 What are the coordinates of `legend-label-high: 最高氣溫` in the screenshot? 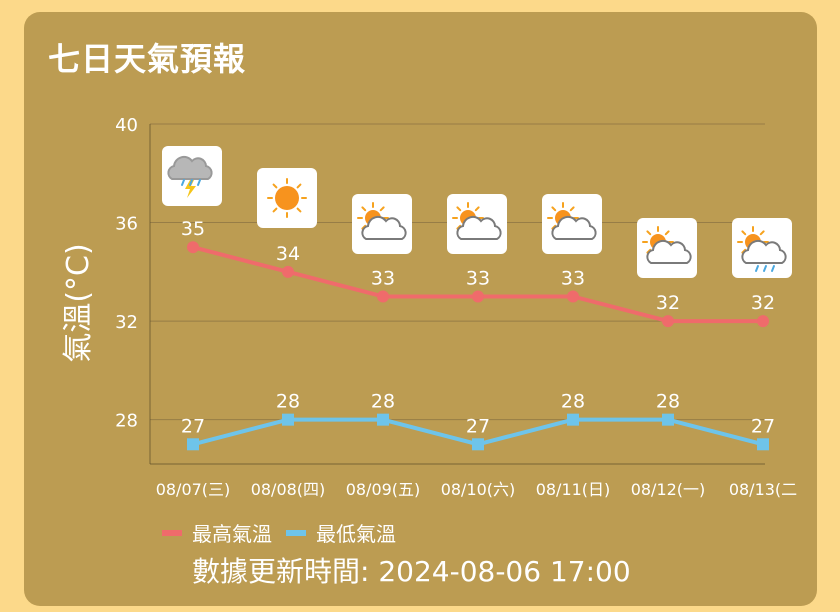 It's located at (232, 534).